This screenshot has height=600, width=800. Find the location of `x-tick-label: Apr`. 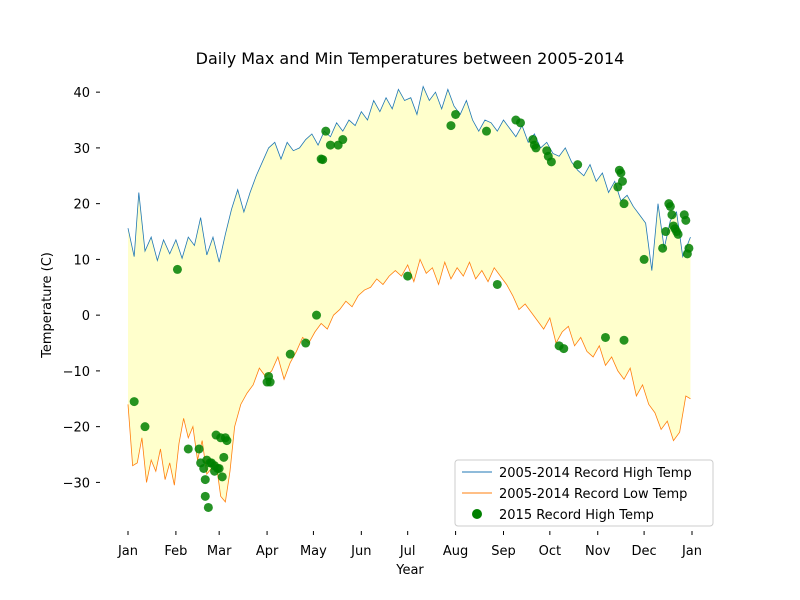

x-tick-label: Apr is located at coordinates (267, 551).